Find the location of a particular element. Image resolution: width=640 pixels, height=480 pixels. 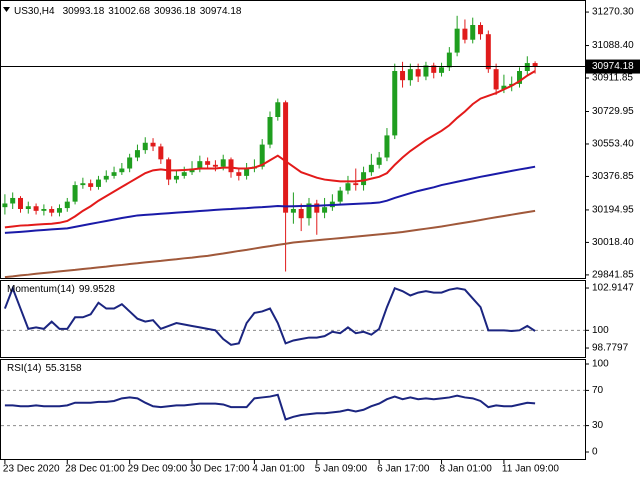

y-tick-label: 70 is located at coordinates (598, 390).